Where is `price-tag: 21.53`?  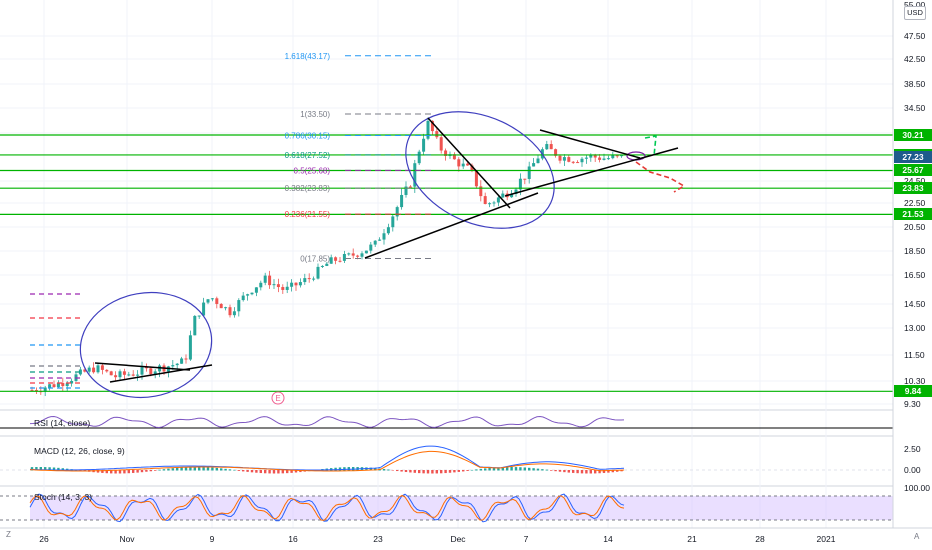 price-tag: 21.53 is located at coordinates (913, 214).